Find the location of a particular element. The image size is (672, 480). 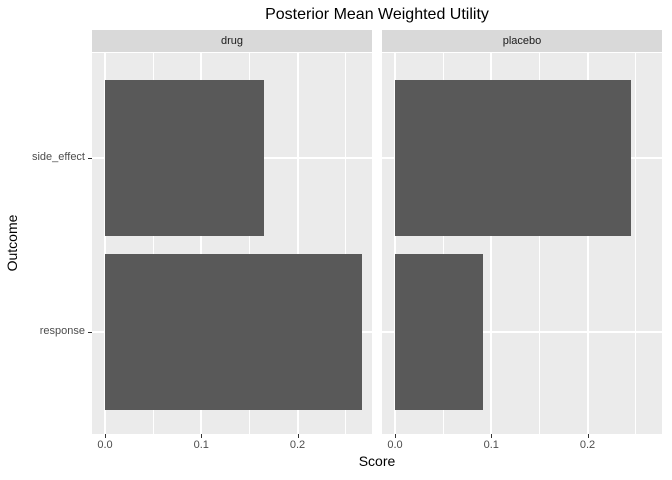

y-axis-tick-label: response is located at coordinates (62, 331).